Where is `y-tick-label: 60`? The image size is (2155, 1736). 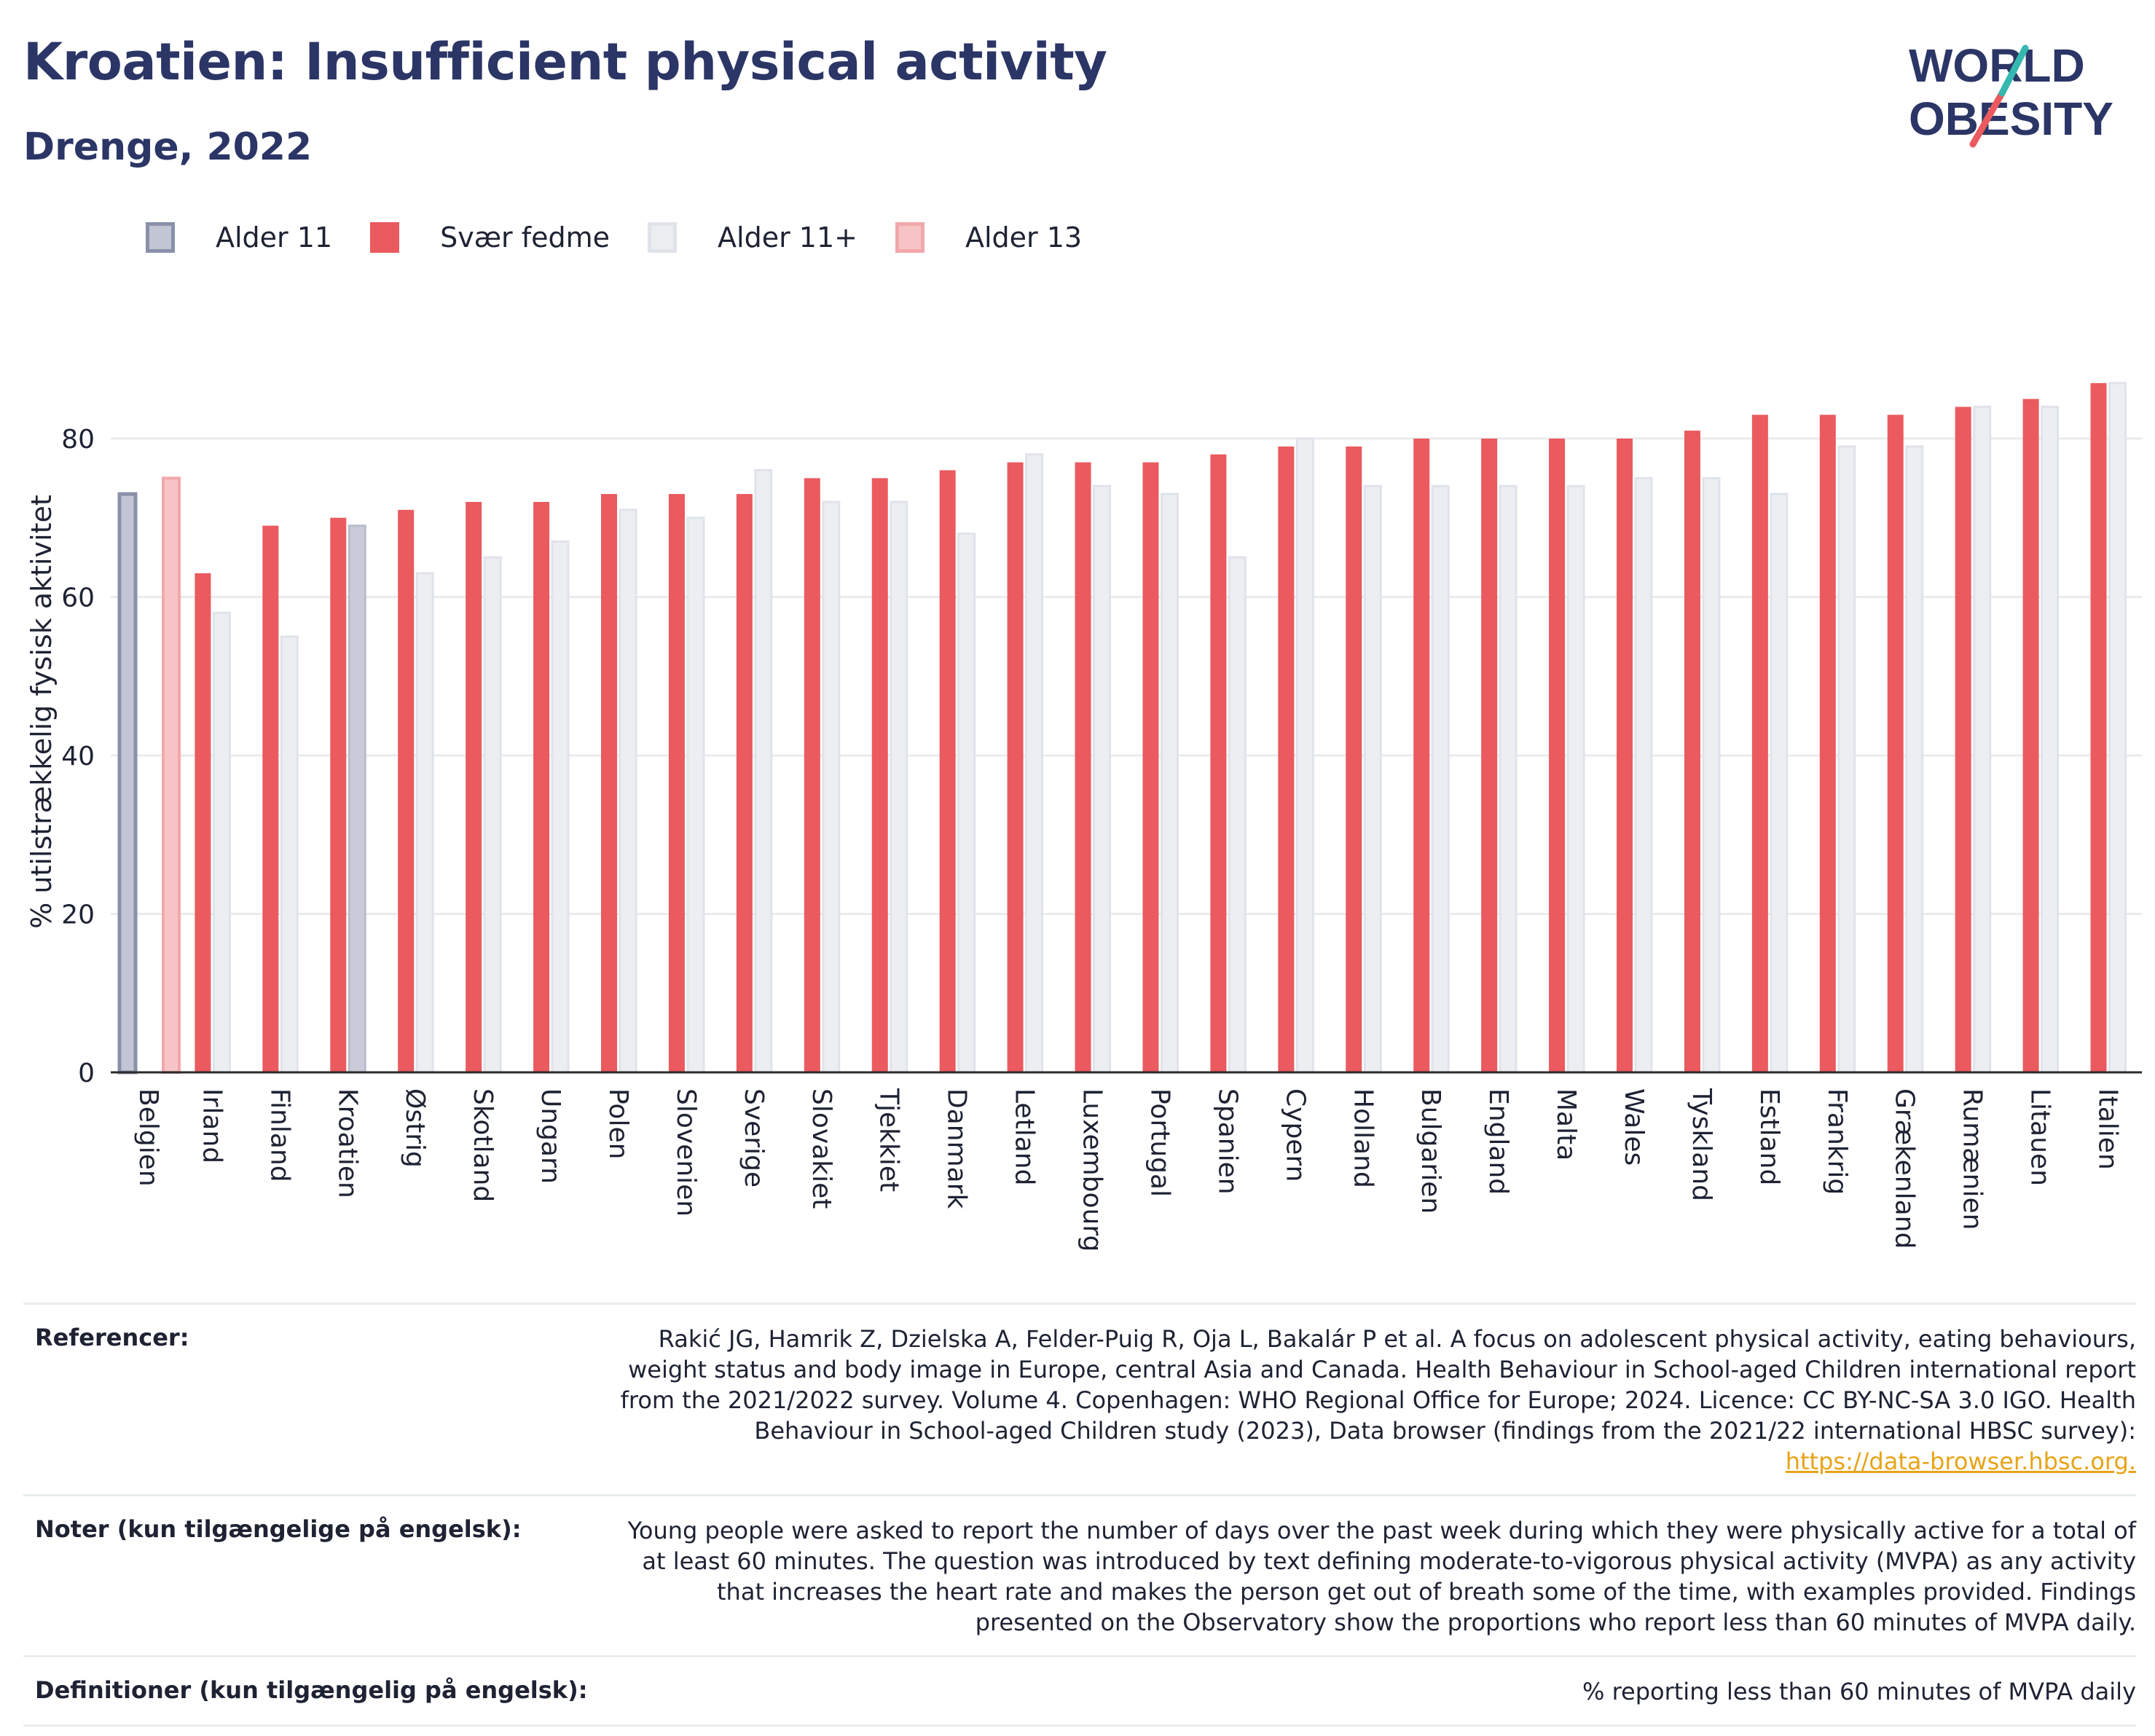 y-tick-label: 60 is located at coordinates (78, 598).